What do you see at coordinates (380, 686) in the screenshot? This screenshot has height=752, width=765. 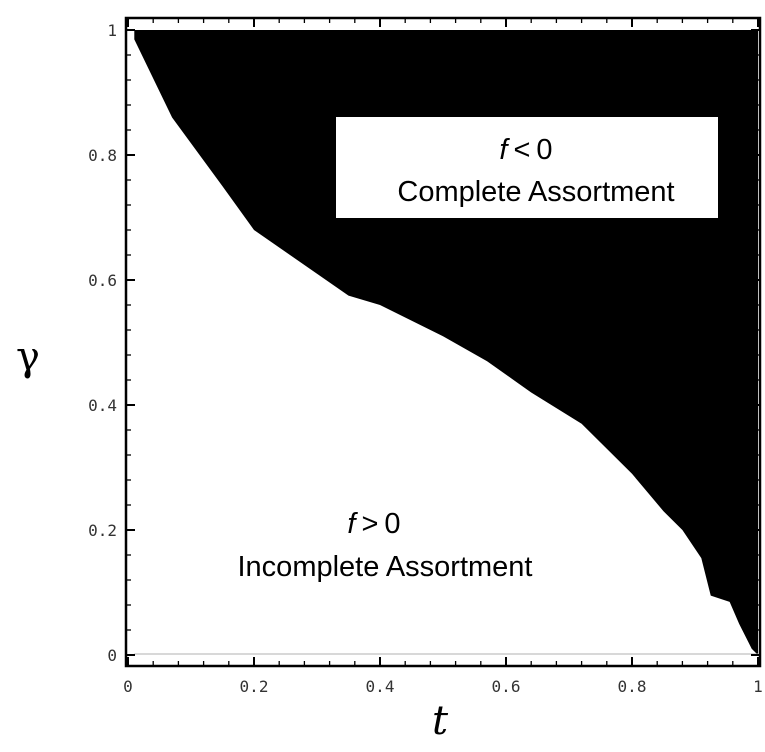 I see `x-tick-label: 0.4` at bounding box center [380, 686].